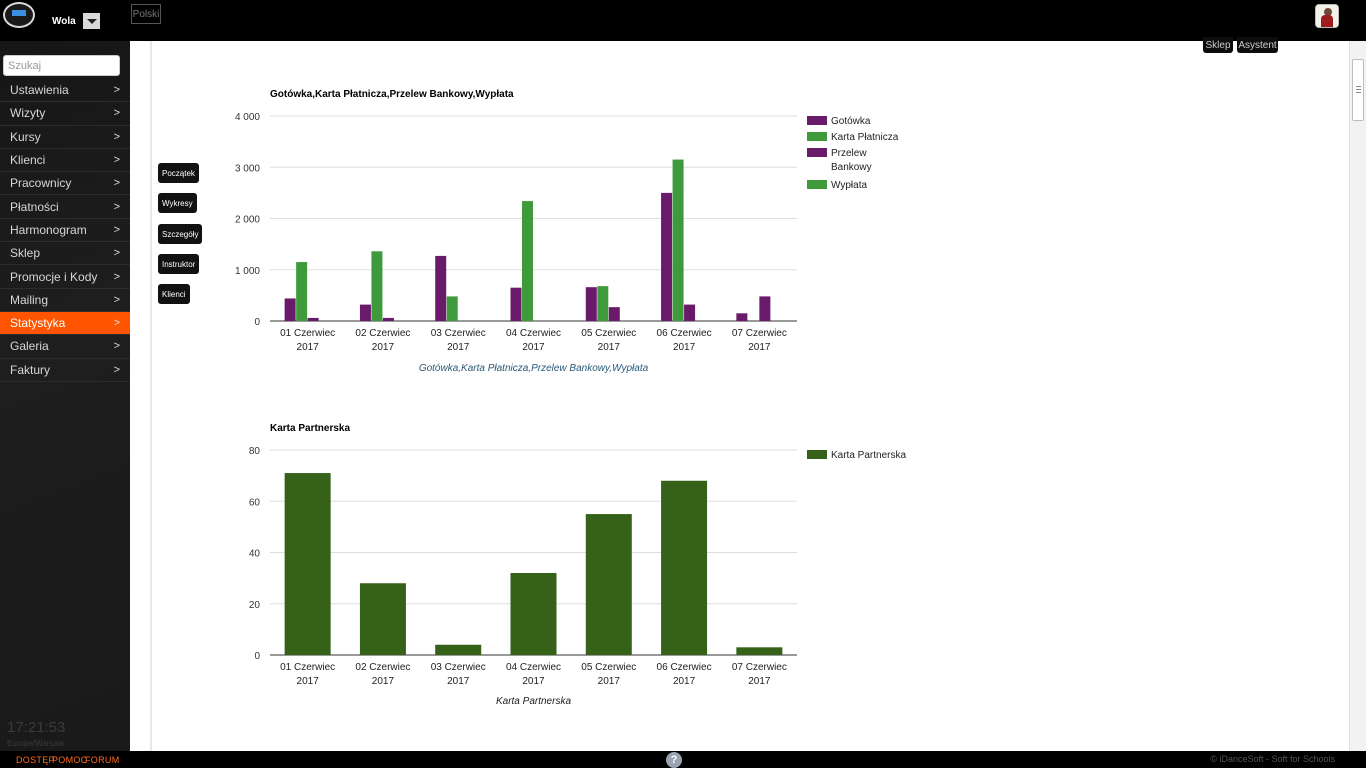 This screenshot has width=1366, height=768. I want to click on legend-label: Gotówka, so click(851, 121).